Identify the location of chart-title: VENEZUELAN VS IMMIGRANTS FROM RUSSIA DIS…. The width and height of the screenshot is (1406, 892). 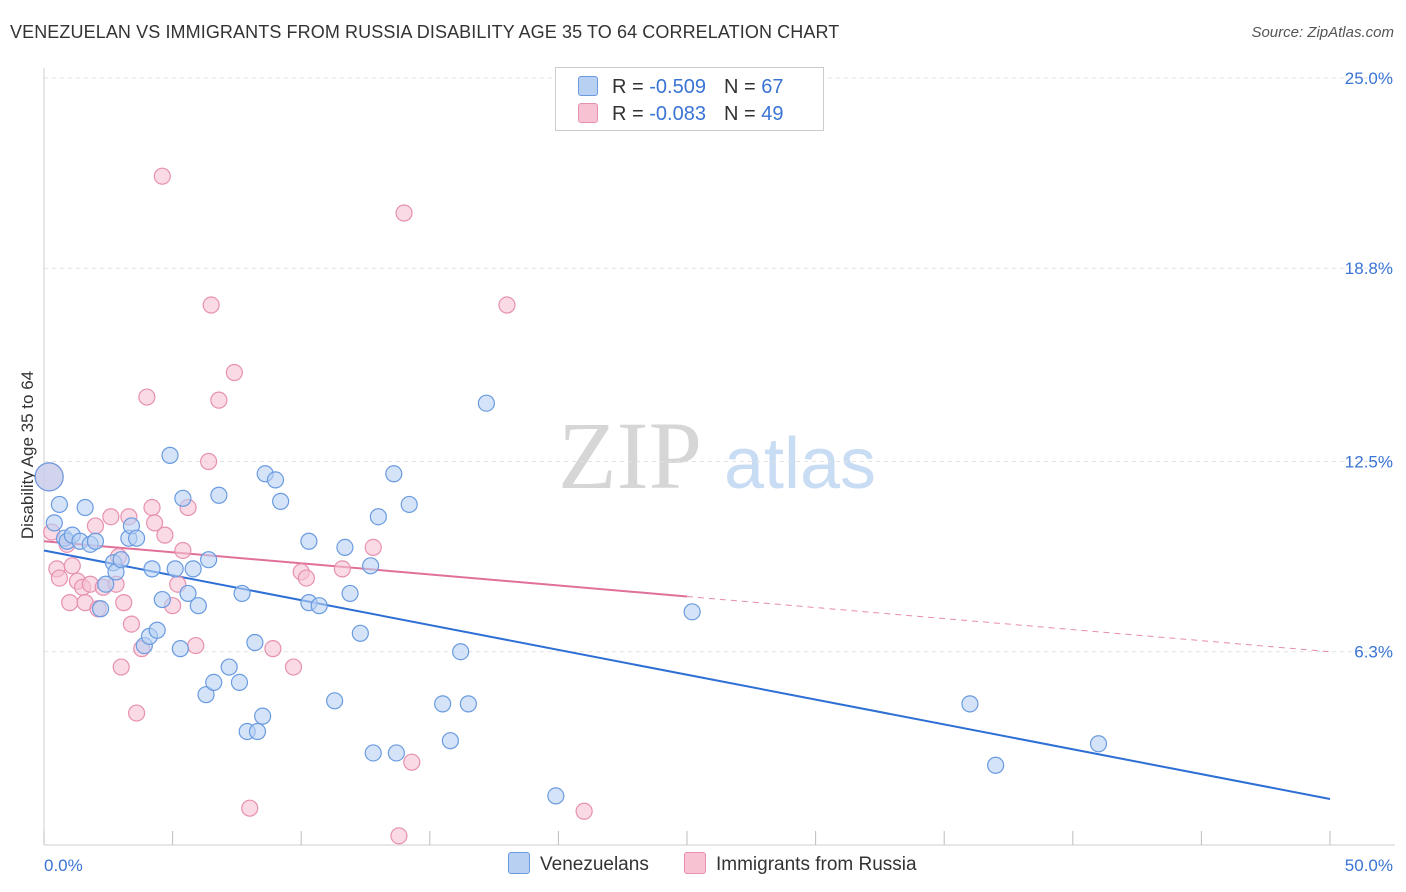
(425, 32).